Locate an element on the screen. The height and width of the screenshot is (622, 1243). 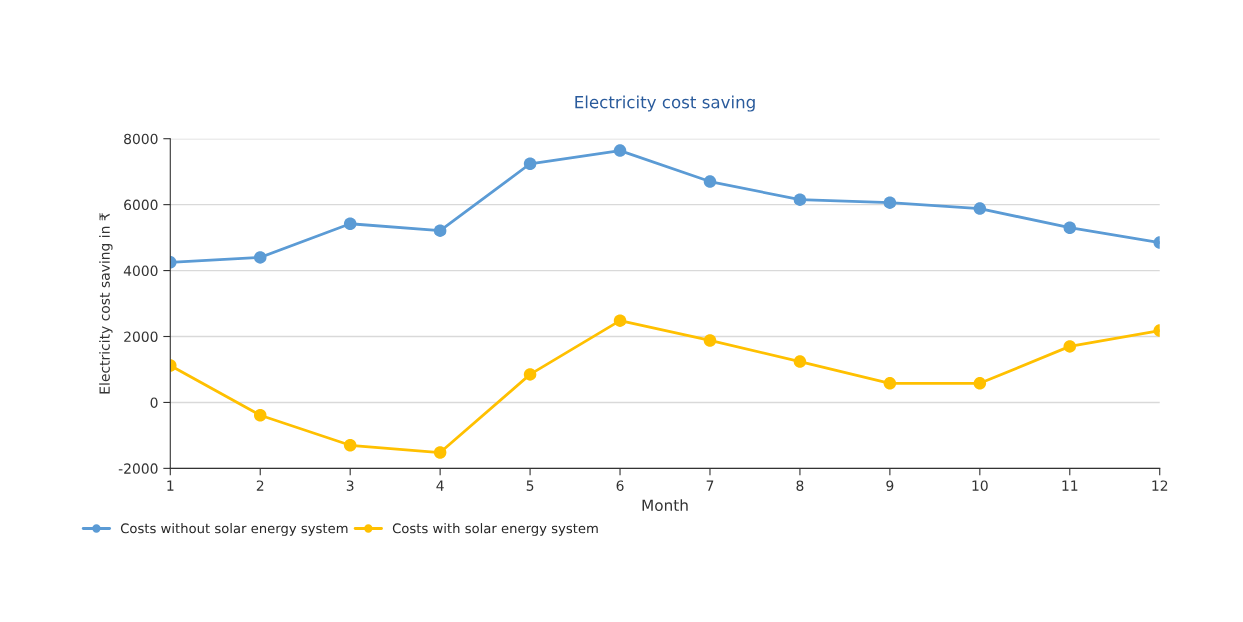
x-tick-label: 8 is located at coordinates (800, 485).